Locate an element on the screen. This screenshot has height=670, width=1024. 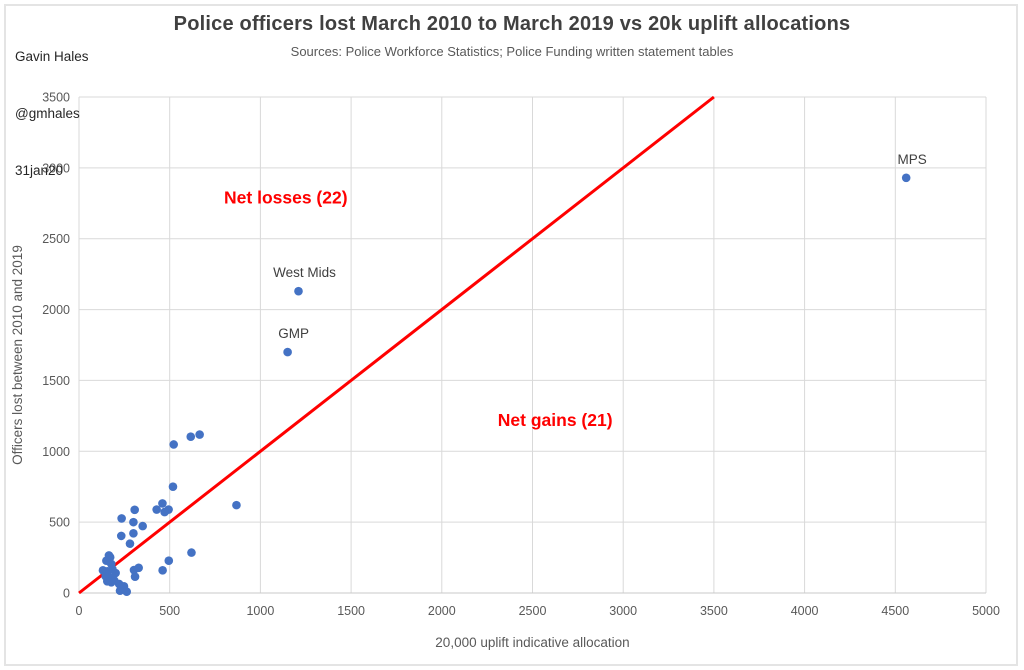
y-tick-label: 3000 is located at coordinates (56, 168).